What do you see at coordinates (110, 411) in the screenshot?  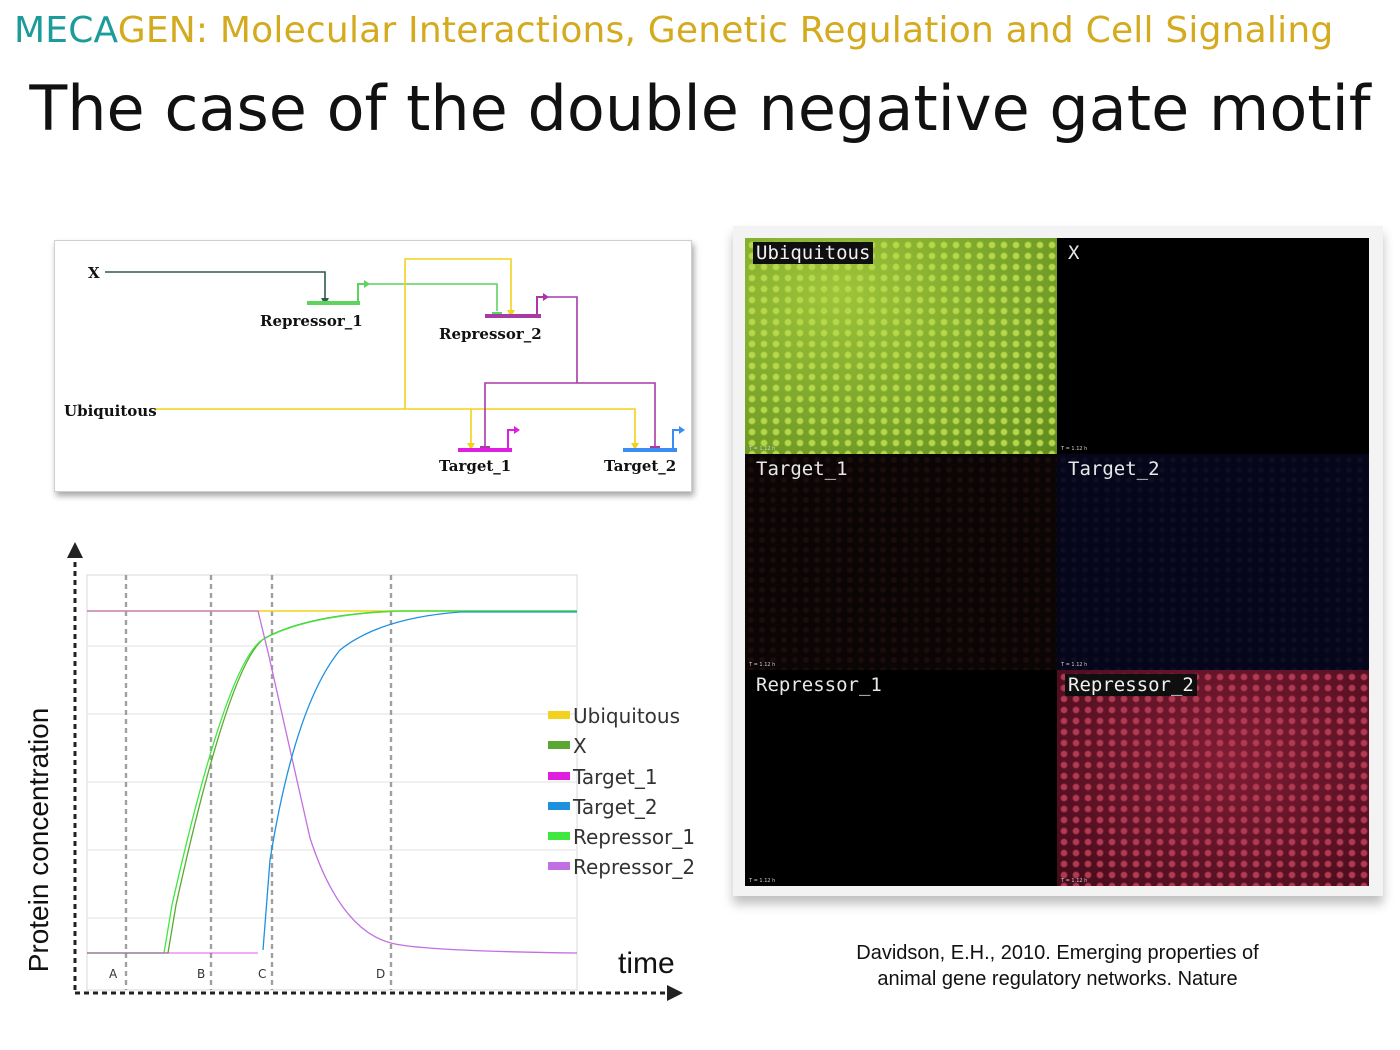 I see `node-label-ubiquitous: Ubiquitous` at bounding box center [110, 411].